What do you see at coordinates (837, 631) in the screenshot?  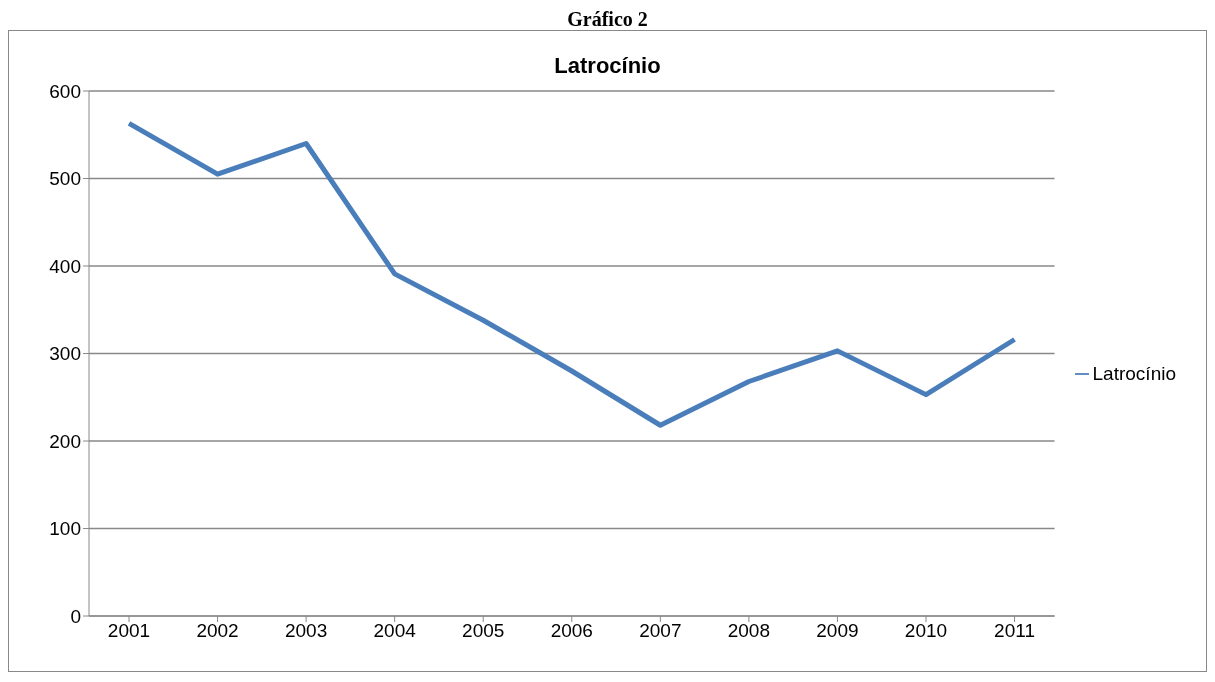 I see `x-tick-label: 2009` at bounding box center [837, 631].